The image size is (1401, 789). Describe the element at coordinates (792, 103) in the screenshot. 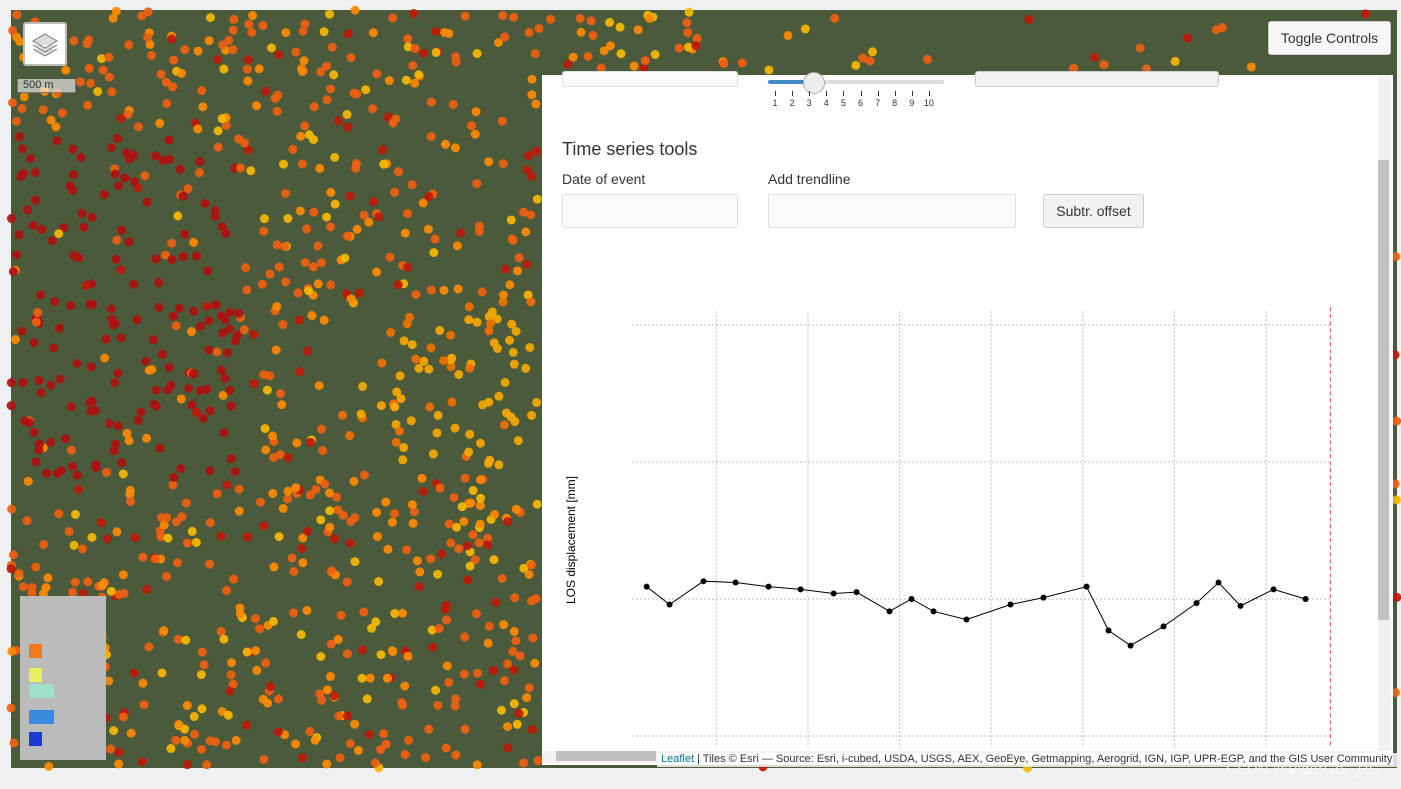

I see `slider-tick-label: 2` at that location.